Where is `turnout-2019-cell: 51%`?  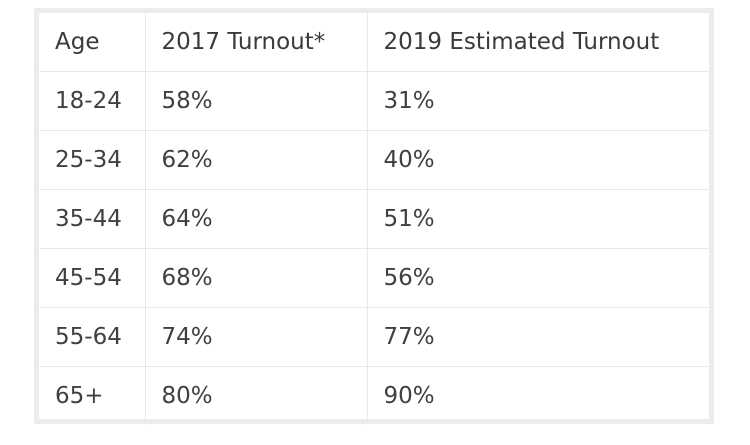 turnout-2019-cell: 51% is located at coordinates (537, 219).